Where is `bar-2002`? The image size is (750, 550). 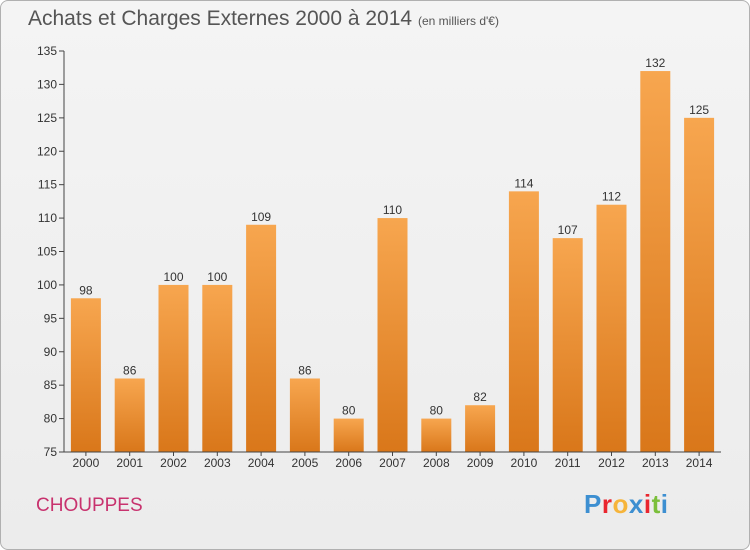 bar-2002 is located at coordinates (173, 368).